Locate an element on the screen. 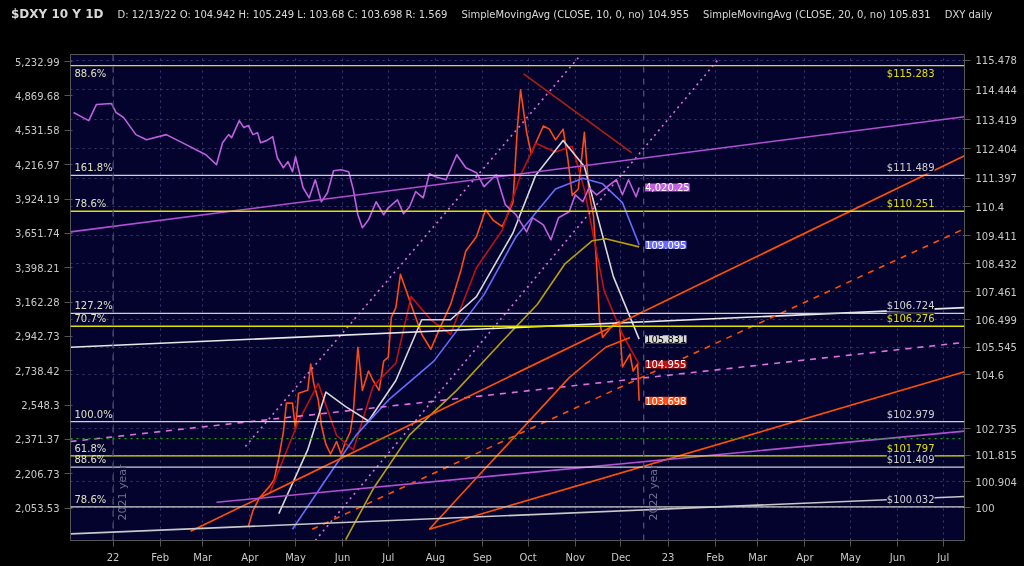 Image resolution: width=1024 pixels, height=566 pixels. y2-tick-label: 2,206.73 is located at coordinates (37, 474).